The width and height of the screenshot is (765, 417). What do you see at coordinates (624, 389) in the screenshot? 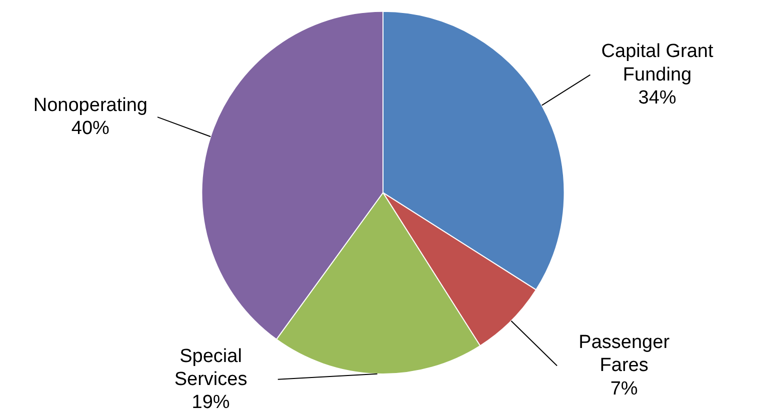
I see `data-label: 7%` at bounding box center [624, 389].